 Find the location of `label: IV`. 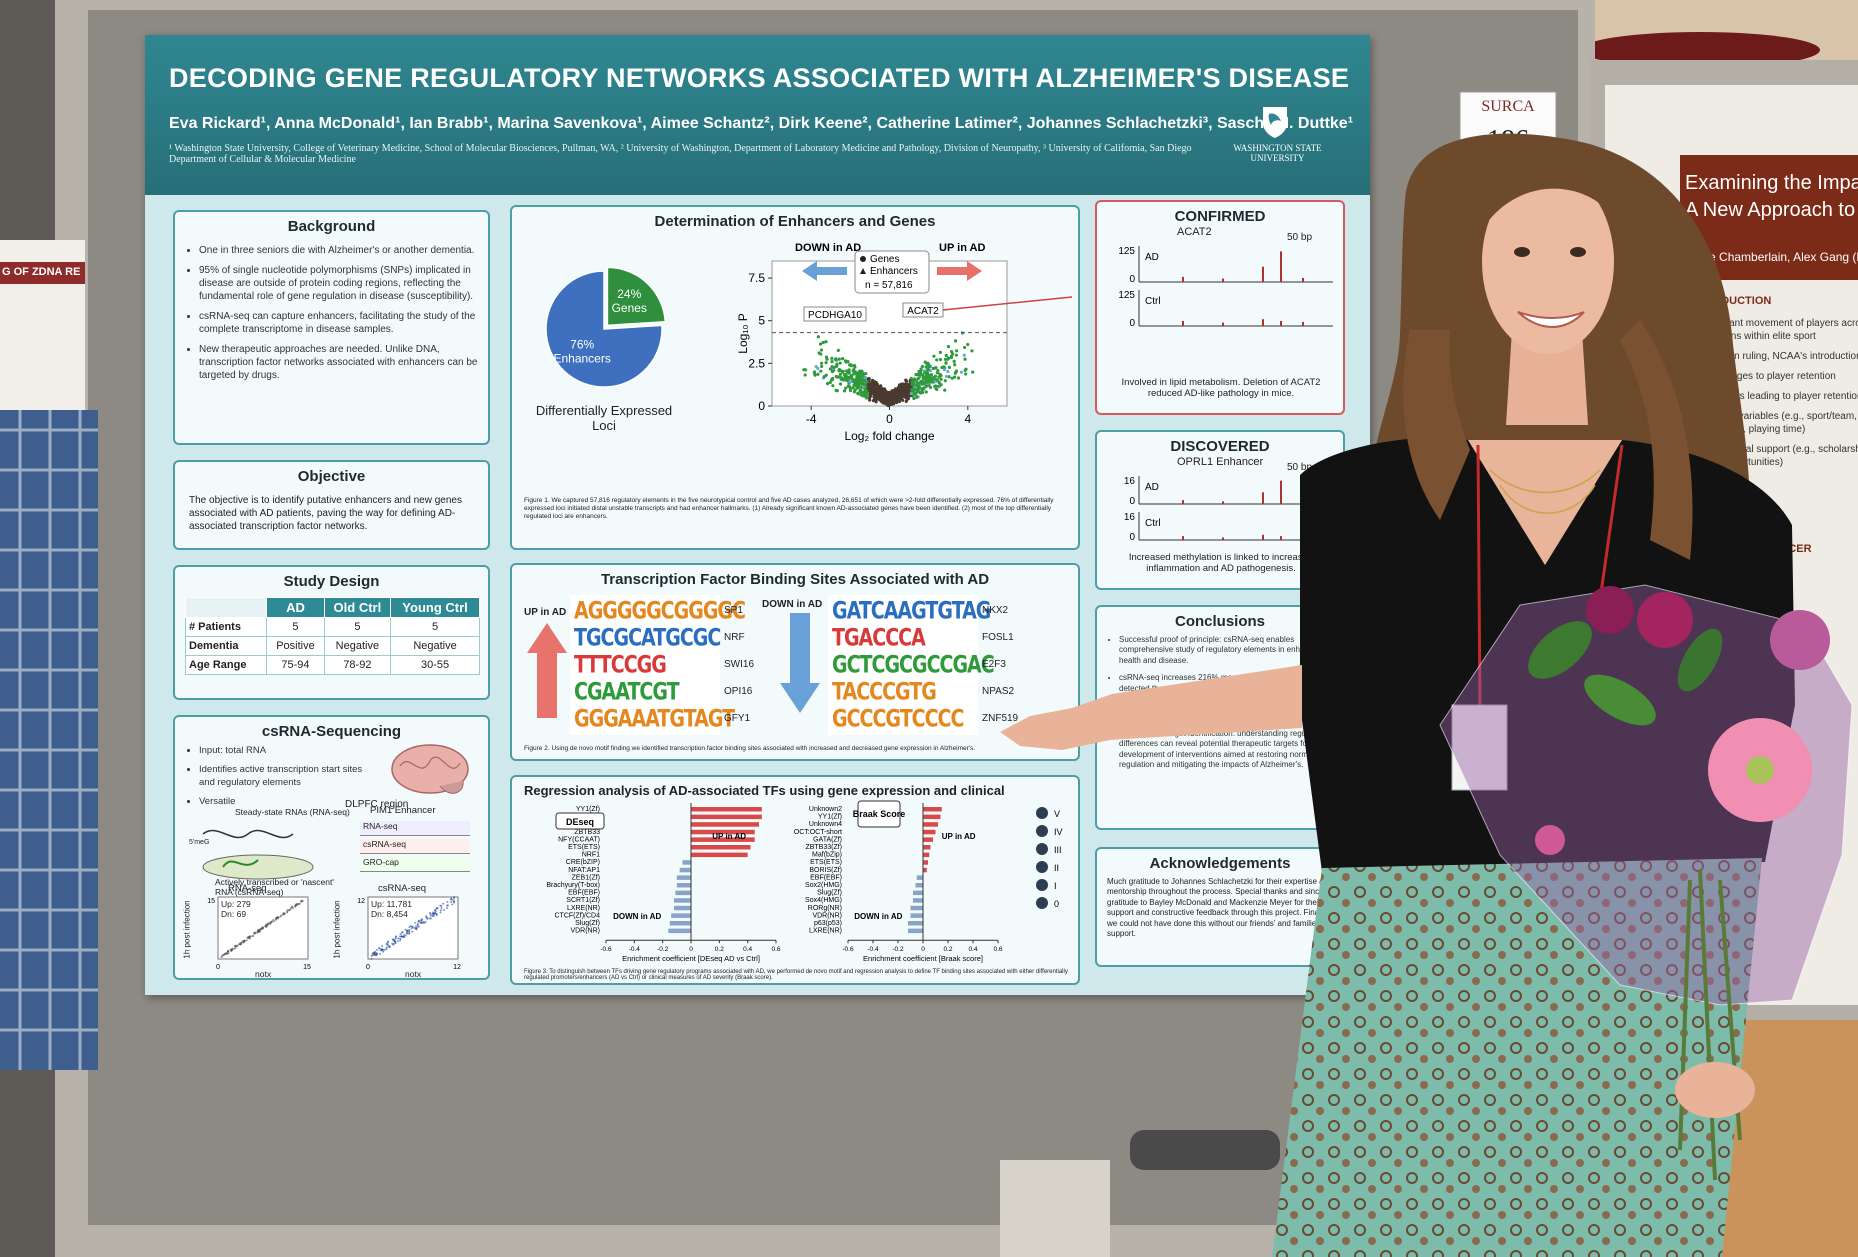

label: IV is located at coordinates (1058, 832).